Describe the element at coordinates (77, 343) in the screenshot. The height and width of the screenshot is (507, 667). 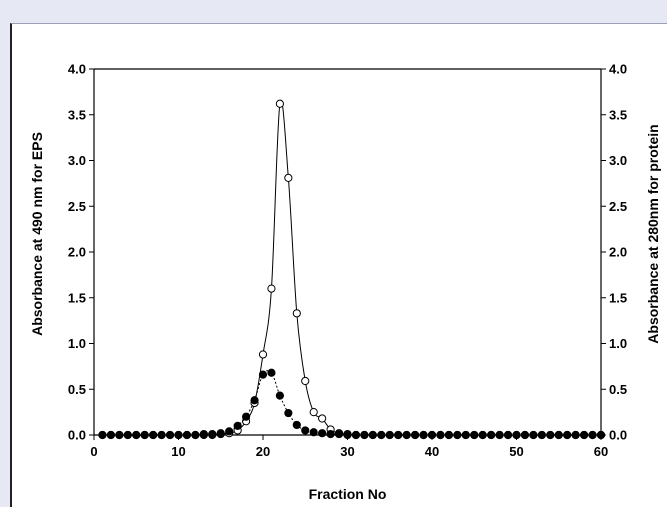
I see `left-y-tick-label: 1.0` at that location.